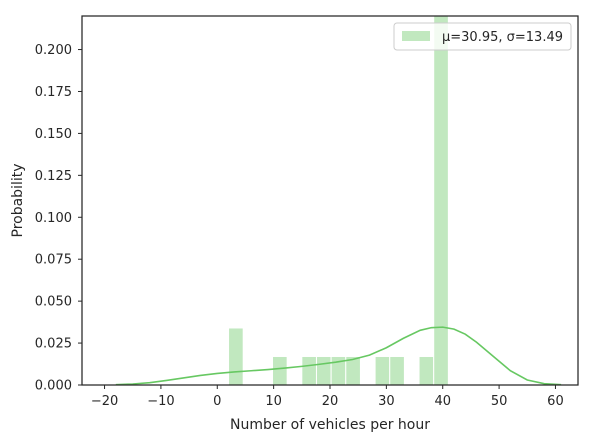 This screenshot has width=594, height=443. I want to click on x-tick-label: 10, so click(273, 401).